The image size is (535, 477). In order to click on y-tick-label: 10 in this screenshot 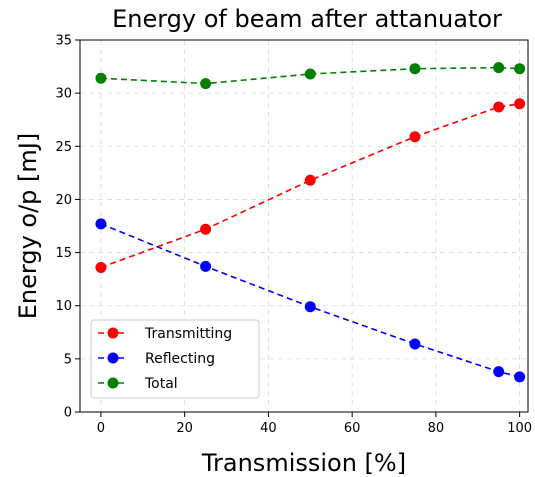, I will do `click(63, 306)`.